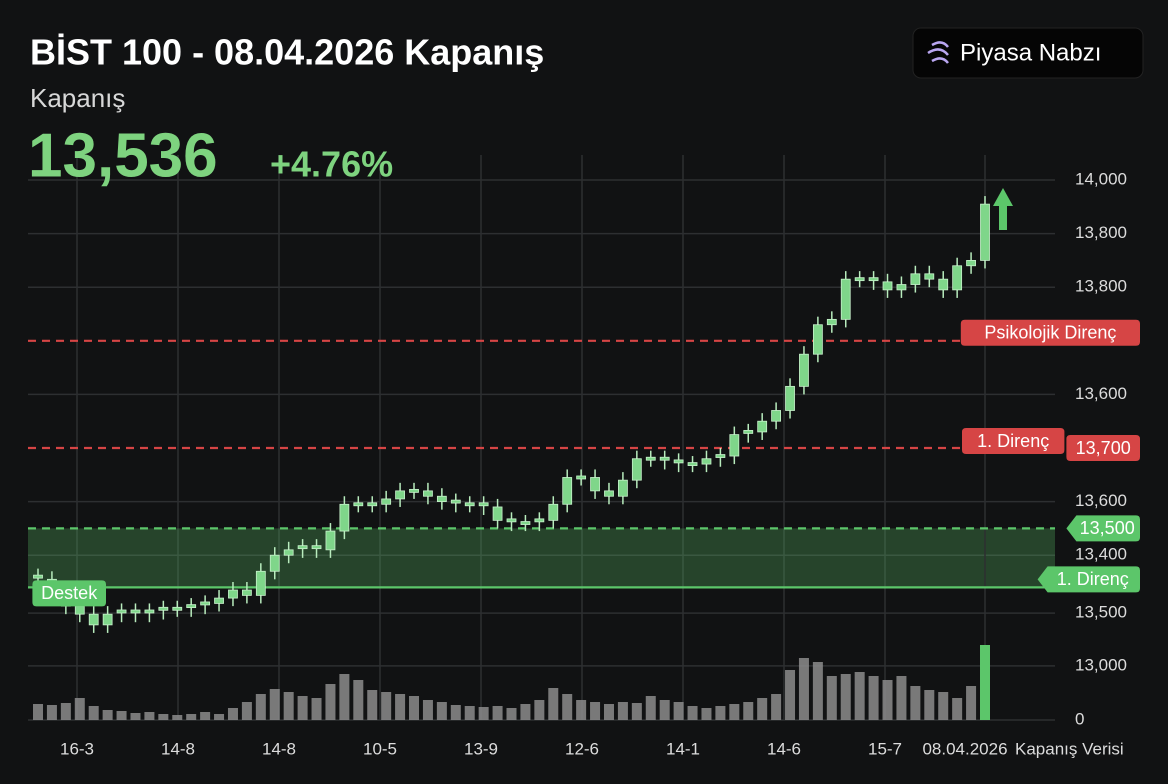 The width and height of the screenshot is (1168, 784). What do you see at coordinates (380, 748) in the screenshot?
I see `x-tick-label: 10-5` at bounding box center [380, 748].